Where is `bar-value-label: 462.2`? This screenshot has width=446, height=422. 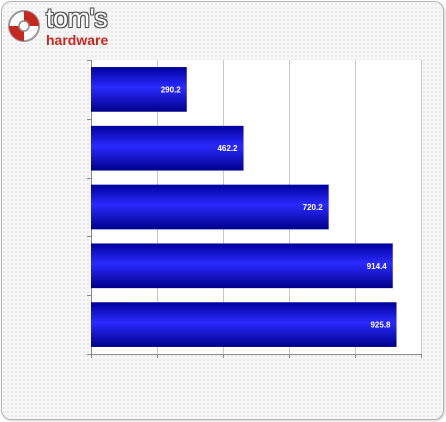
bar-value-label: 462.2 is located at coordinates (227, 148).